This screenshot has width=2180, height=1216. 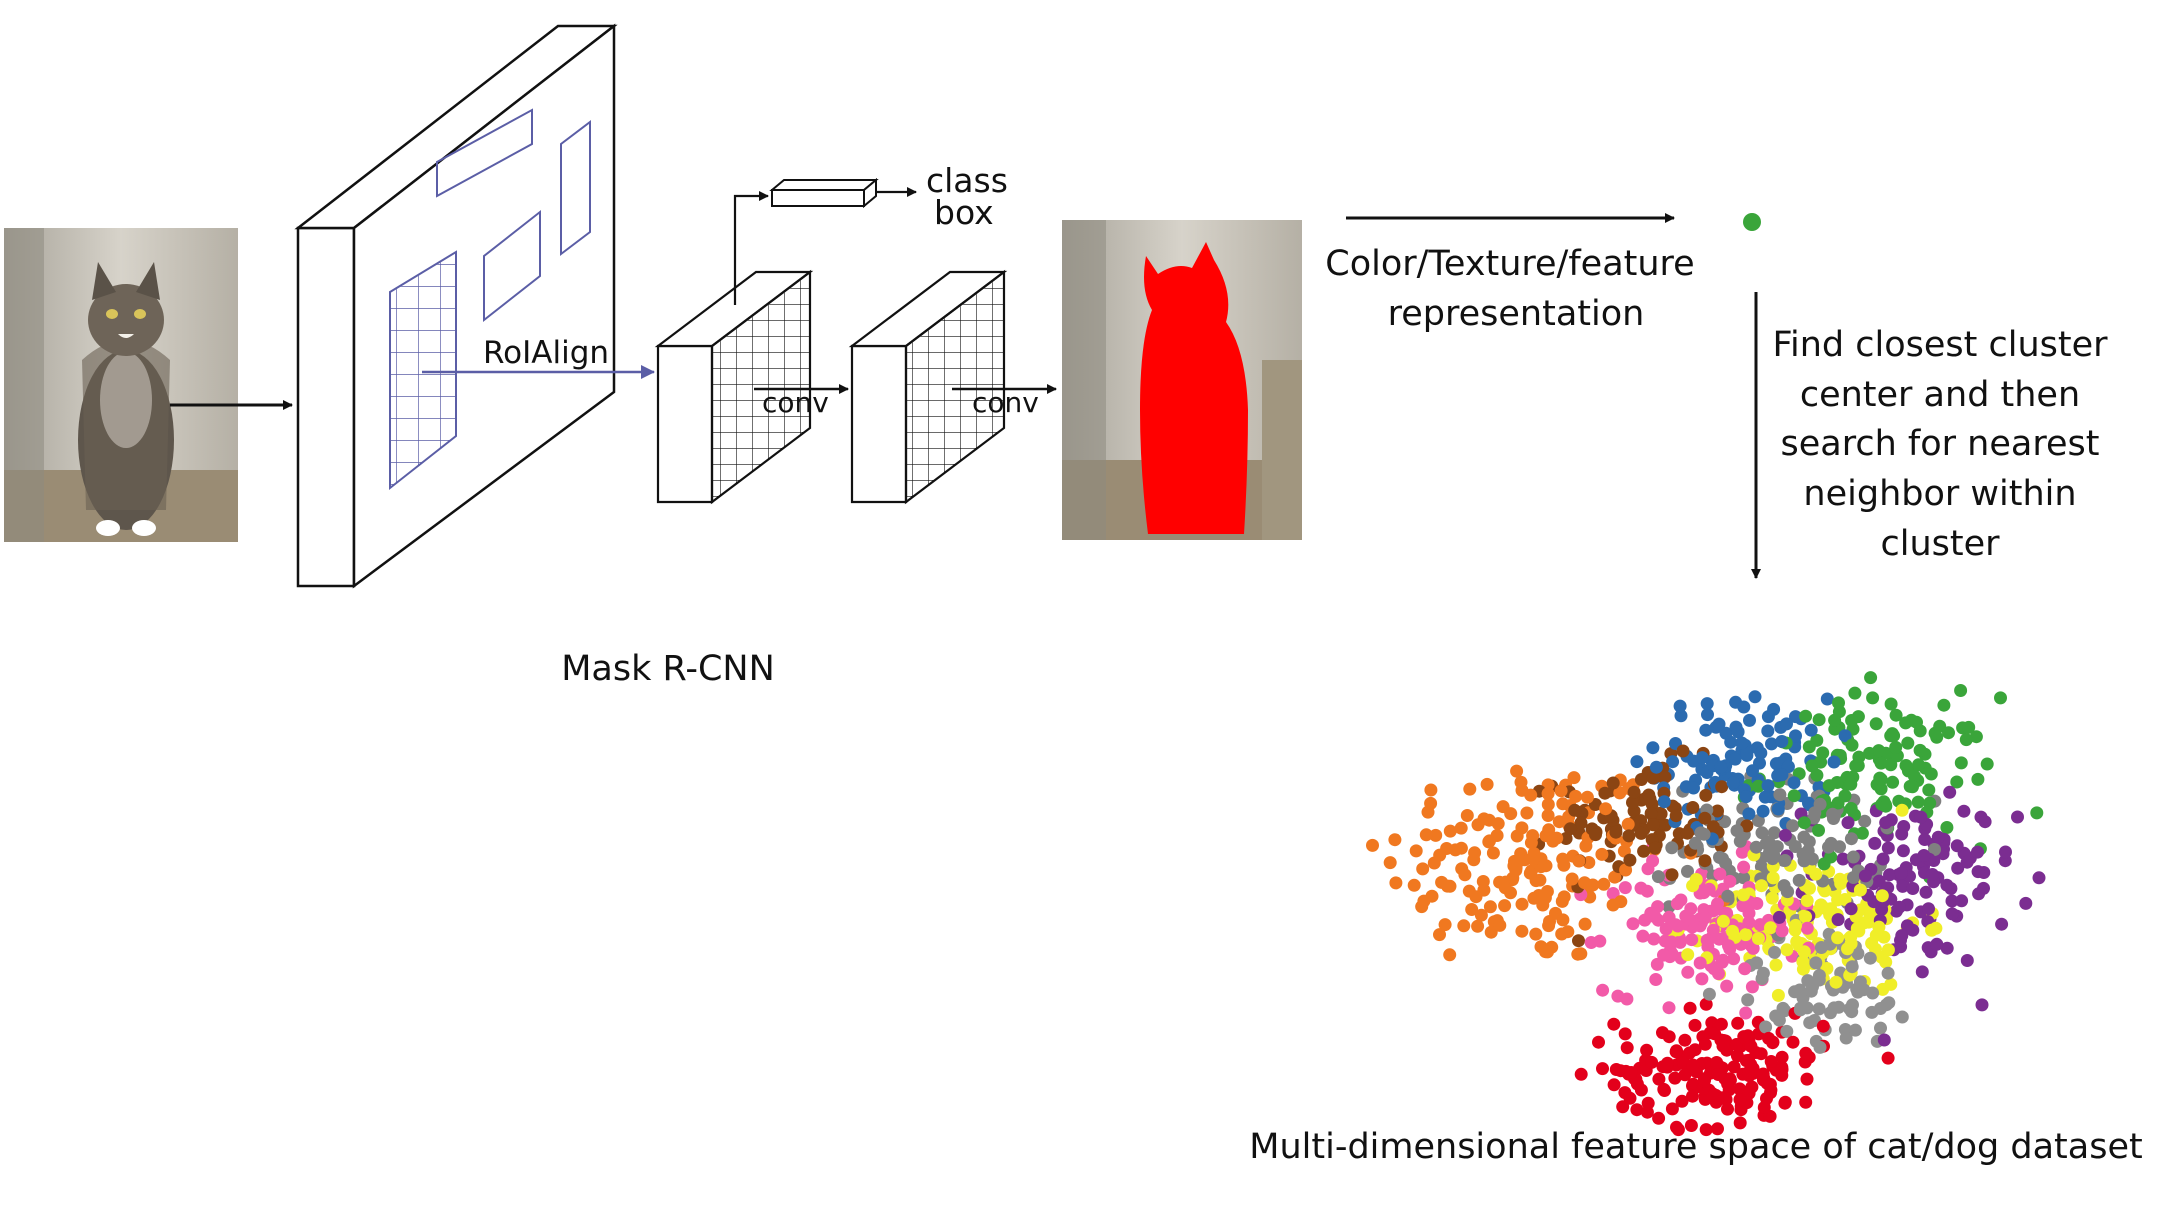 What do you see at coordinates (1516, 314) in the screenshot?
I see `representation-label-line2: representation` at bounding box center [1516, 314].